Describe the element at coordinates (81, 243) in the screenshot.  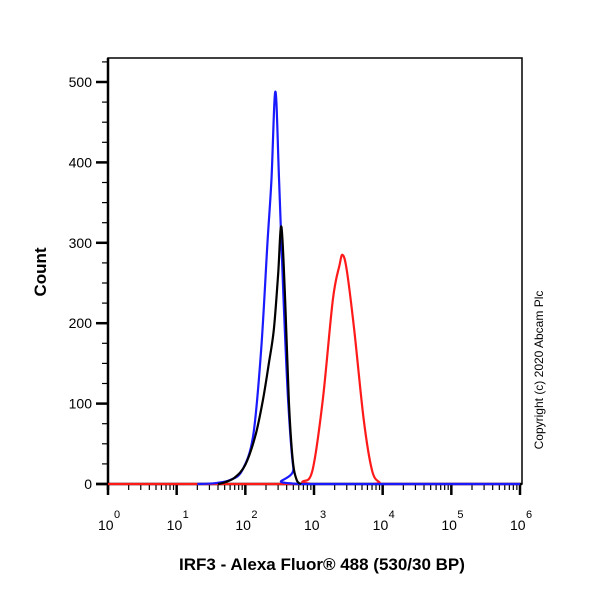
I see `y-tick-label: 300` at that location.